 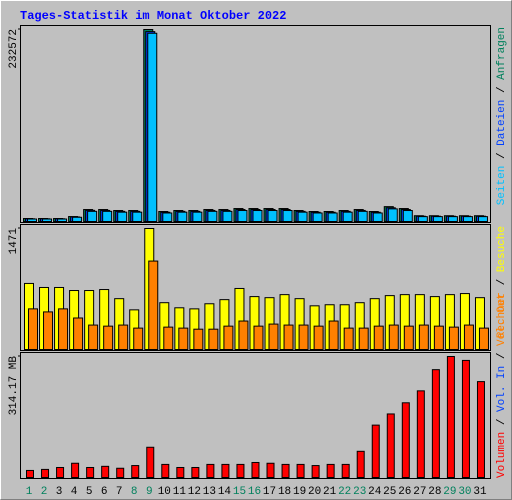 What do you see at coordinates (14, 49) in the screenshot?
I see `y-tick-label: 232572` at bounding box center [14, 49].